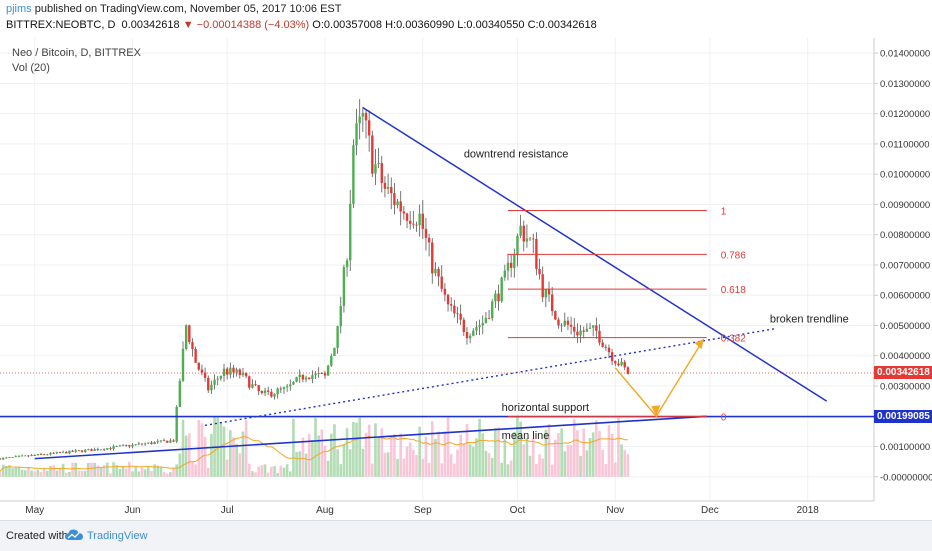 The height and width of the screenshot is (551, 932). Describe the element at coordinates (19, 9) in the screenshot. I see `author-link: pjims` at that location.